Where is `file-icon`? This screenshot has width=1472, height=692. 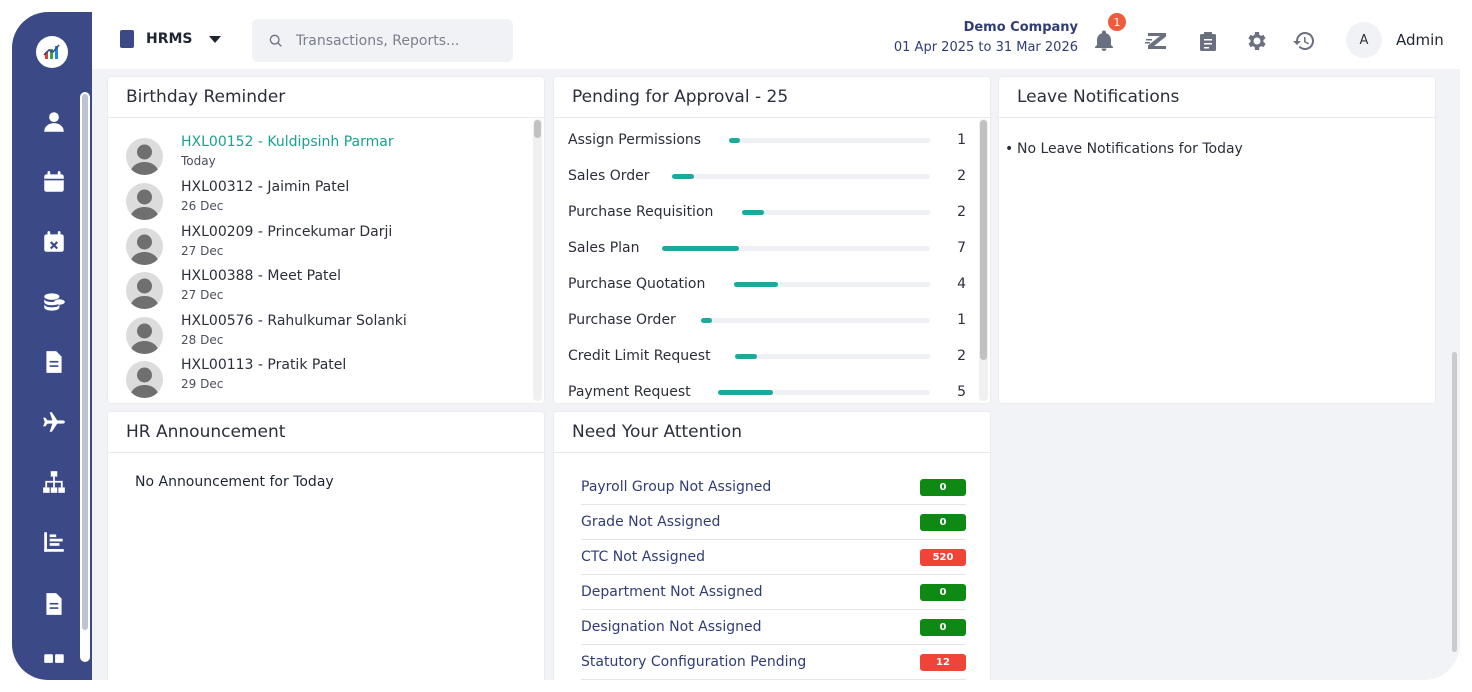
file-icon is located at coordinates (54, 604).